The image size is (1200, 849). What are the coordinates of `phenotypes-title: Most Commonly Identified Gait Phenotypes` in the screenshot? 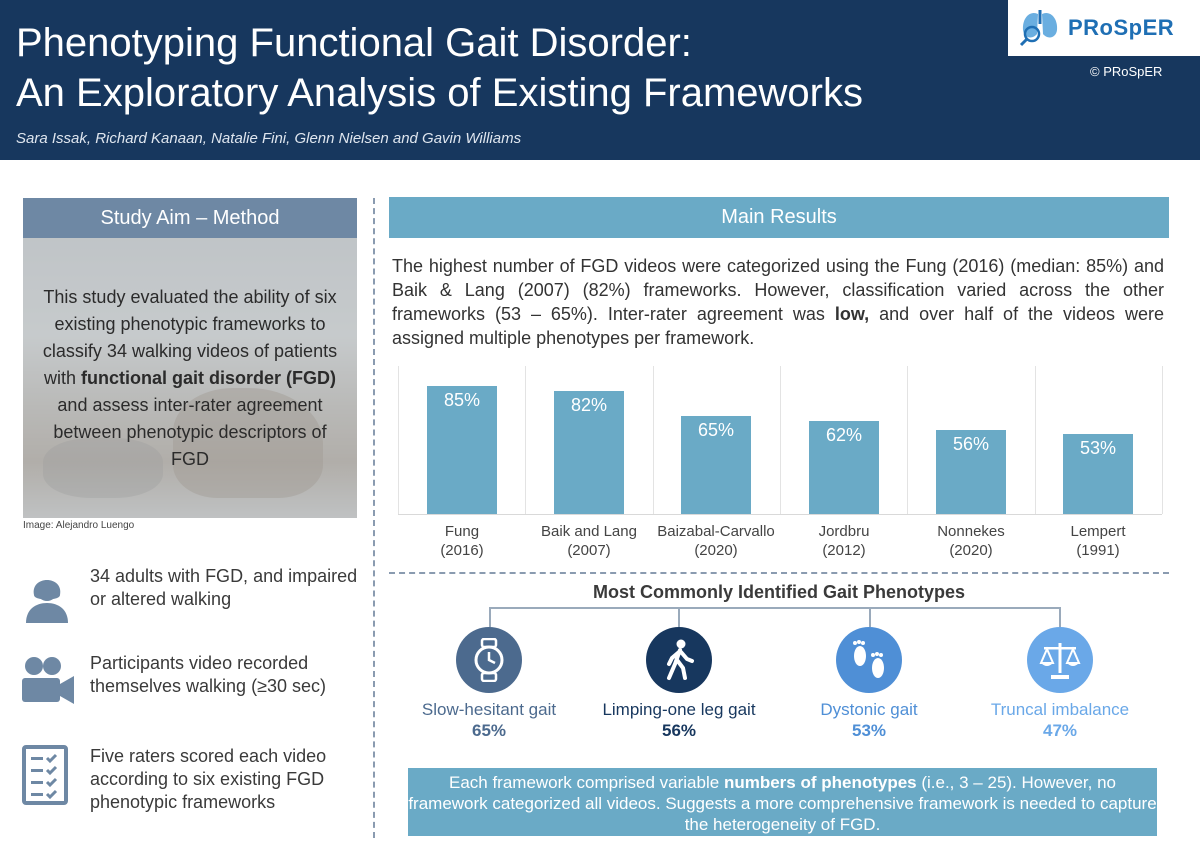 It's located at (779, 592).